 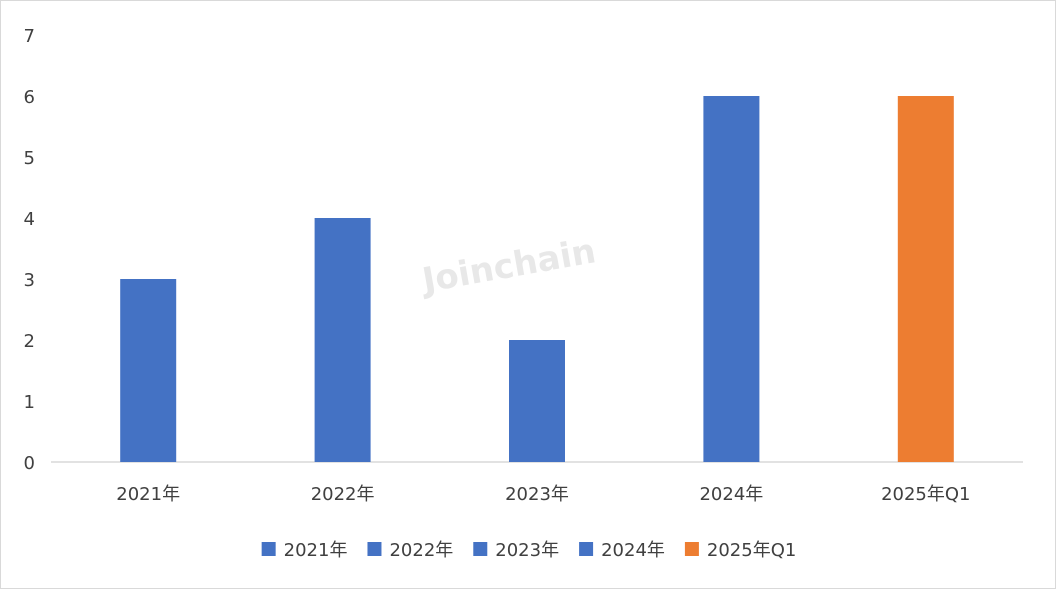 What do you see at coordinates (731, 494) in the screenshot?
I see `x-tick-label: 2024年` at bounding box center [731, 494].